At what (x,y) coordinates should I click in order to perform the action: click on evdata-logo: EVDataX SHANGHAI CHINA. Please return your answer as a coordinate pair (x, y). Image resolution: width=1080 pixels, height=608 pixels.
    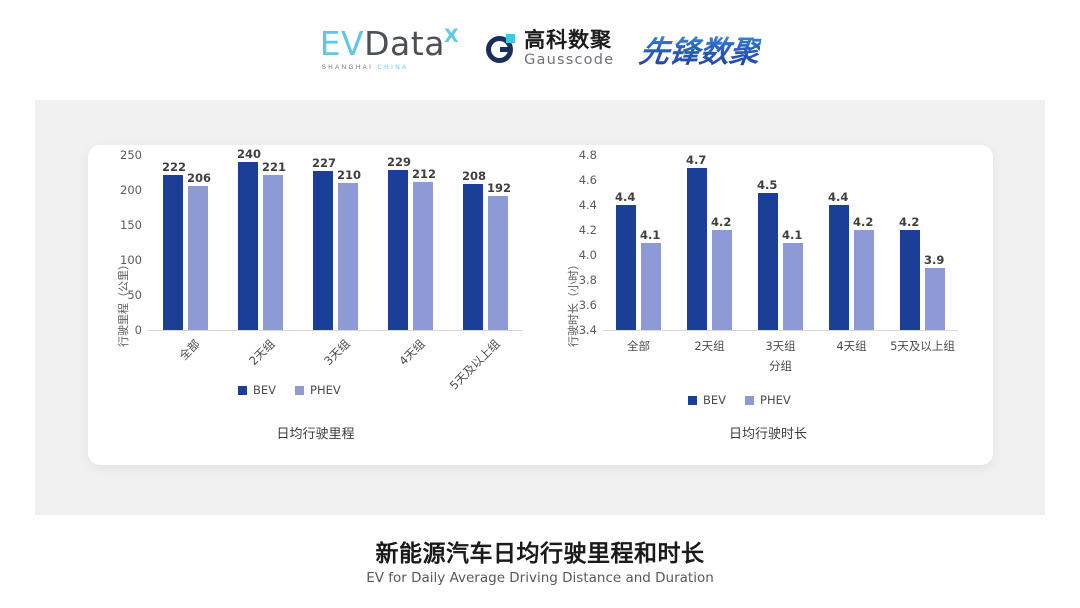
    Looking at the image, I should click on (389, 48).